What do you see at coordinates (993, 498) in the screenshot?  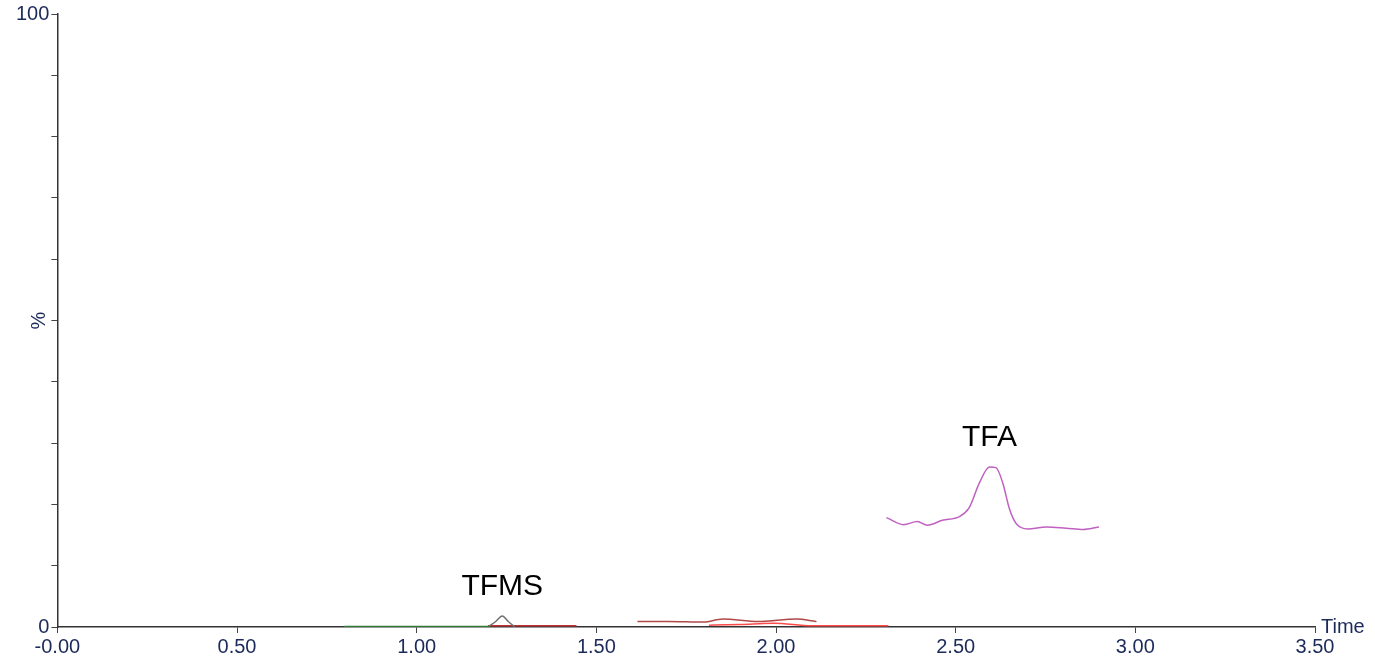 I see `line-series` at bounding box center [993, 498].